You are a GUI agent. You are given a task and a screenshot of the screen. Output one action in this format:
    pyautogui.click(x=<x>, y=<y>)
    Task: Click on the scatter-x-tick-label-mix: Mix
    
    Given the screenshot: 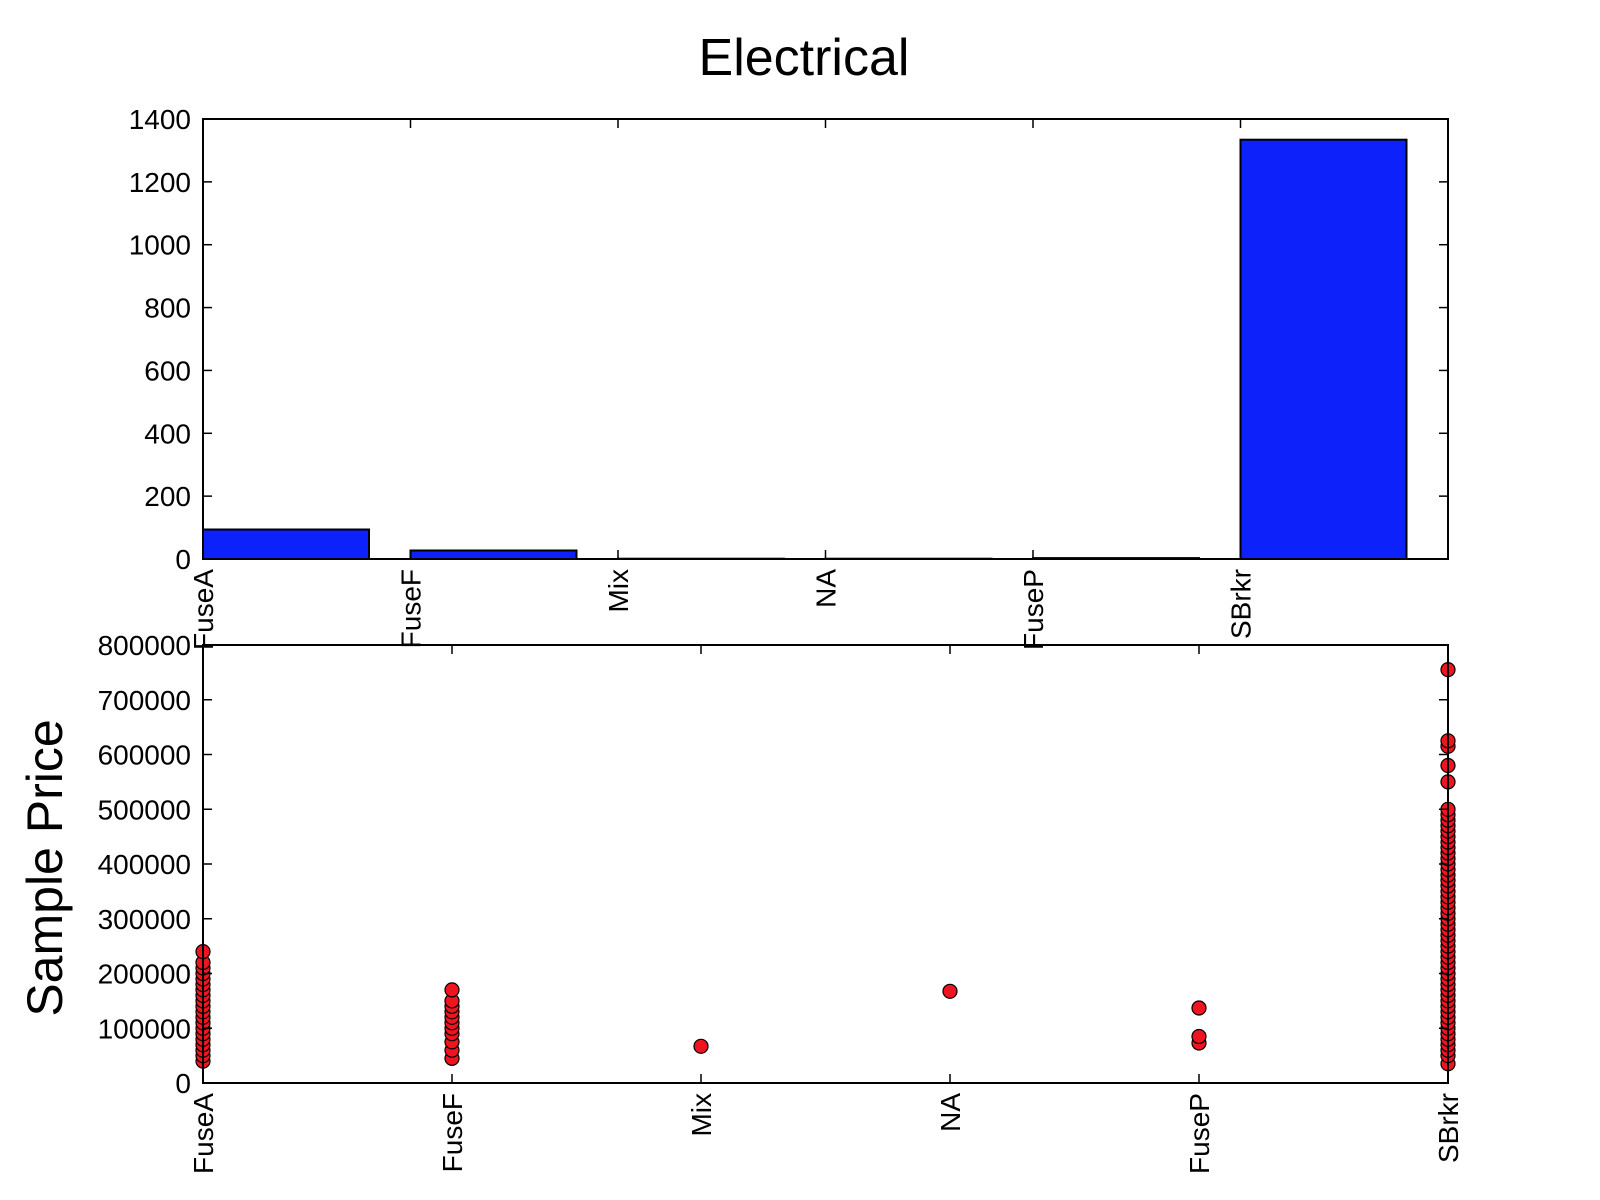 What is the action you would take?
    pyautogui.click(x=701, y=1115)
    